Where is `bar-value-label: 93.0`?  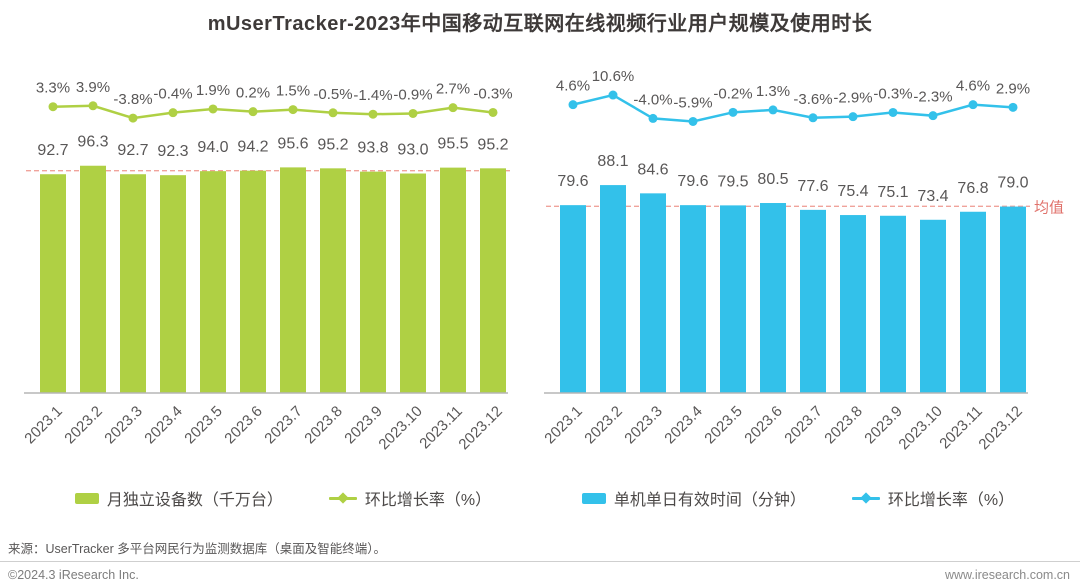
bar-value-label: 93.0 is located at coordinates (412, 150).